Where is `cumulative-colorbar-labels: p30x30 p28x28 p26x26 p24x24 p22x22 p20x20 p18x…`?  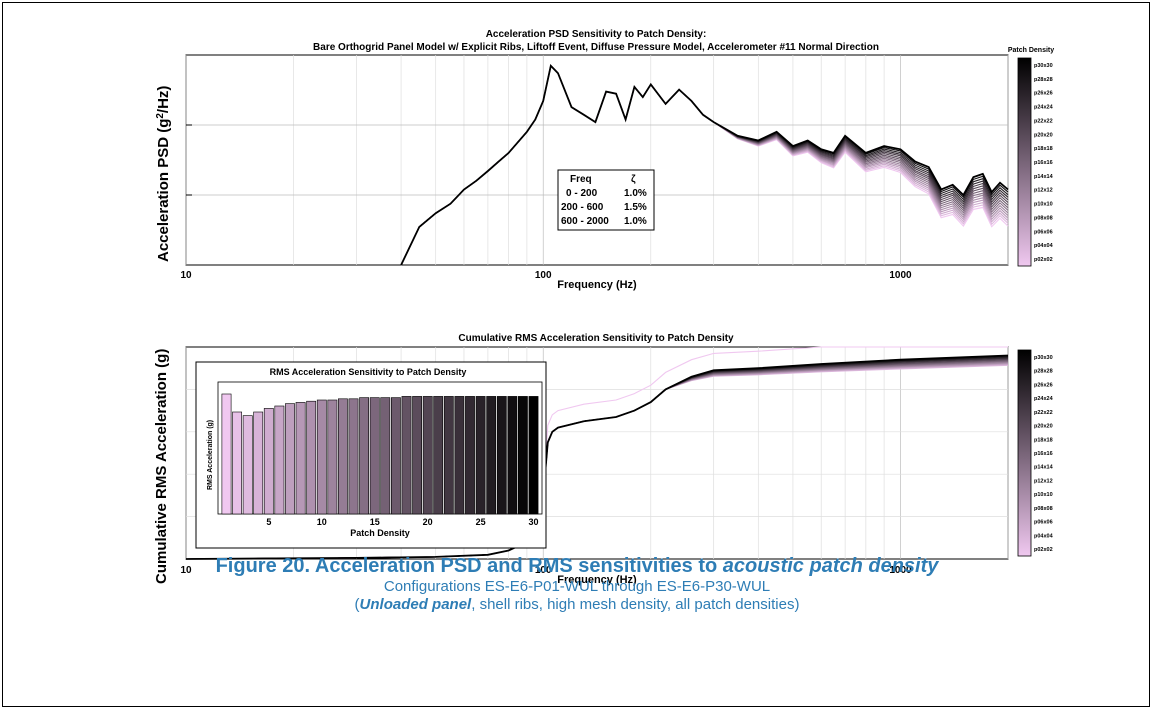 cumulative-colorbar-labels: p30x30 p28x28 p26x26 p24x24 p22x22 p20x20 p18x… is located at coordinates (1044, 454).